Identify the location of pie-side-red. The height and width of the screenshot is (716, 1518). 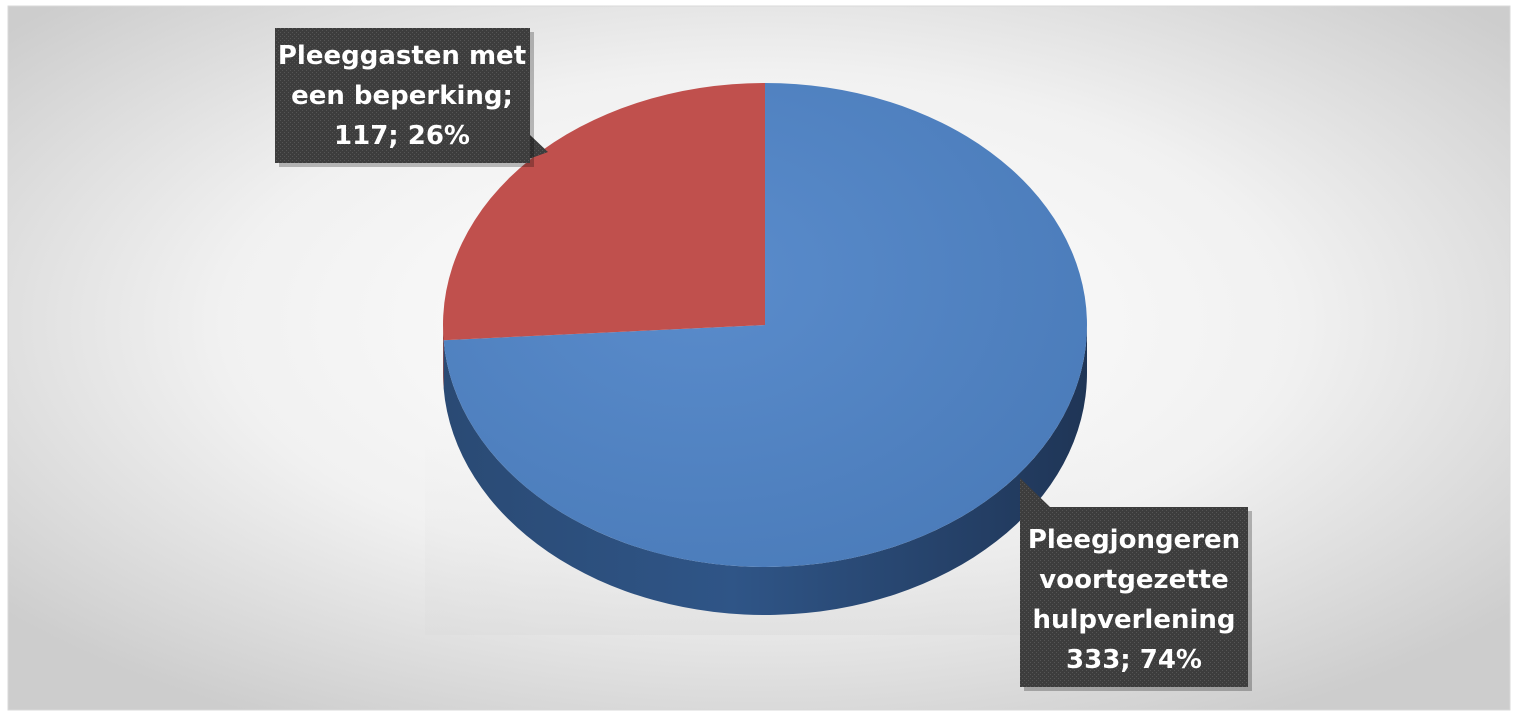
(443, 357).